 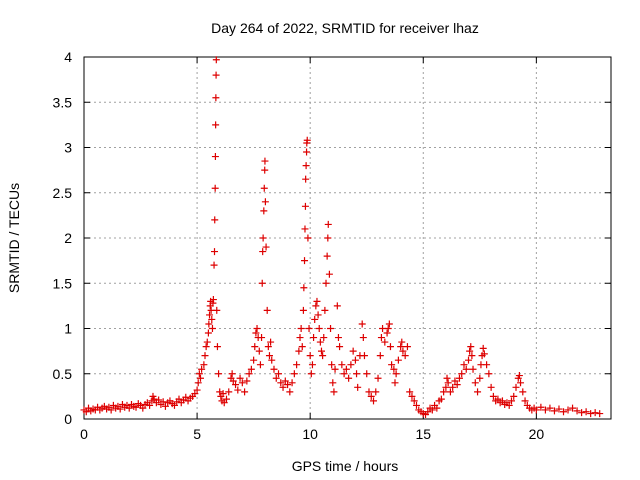 I want to click on y-tick-label: 3.5, so click(x=63, y=102).